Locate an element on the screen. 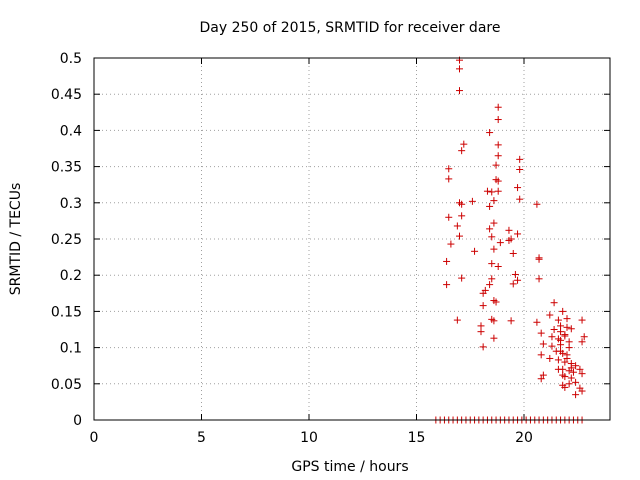  x-tick-label: 10 is located at coordinates (309, 438).